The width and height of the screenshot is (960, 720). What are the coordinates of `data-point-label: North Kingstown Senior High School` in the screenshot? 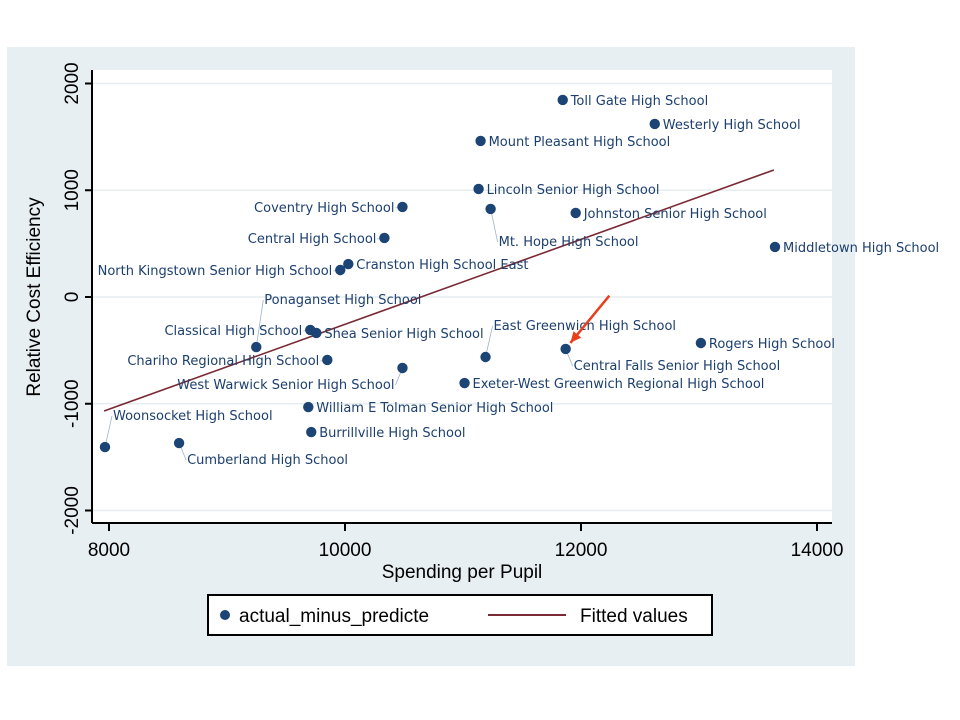 It's located at (215, 271).